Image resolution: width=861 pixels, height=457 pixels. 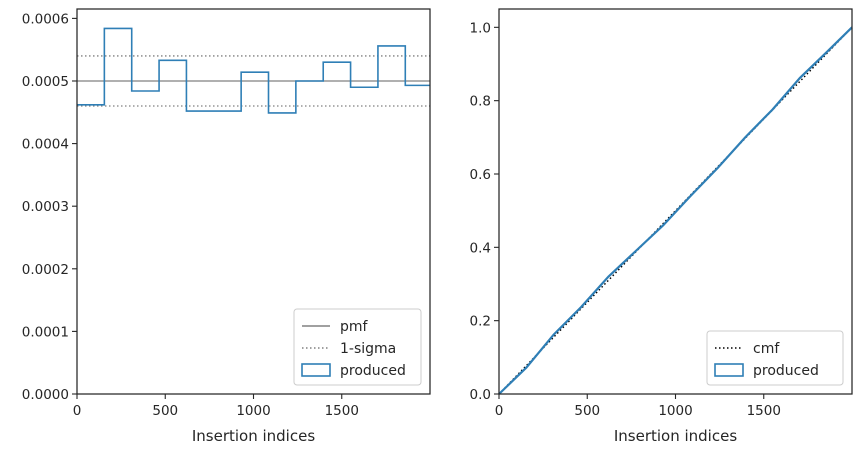 What do you see at coordinates (354, 327) in the screenshot?
I see `legend-label: pmf` at bounding box center [354, 327].